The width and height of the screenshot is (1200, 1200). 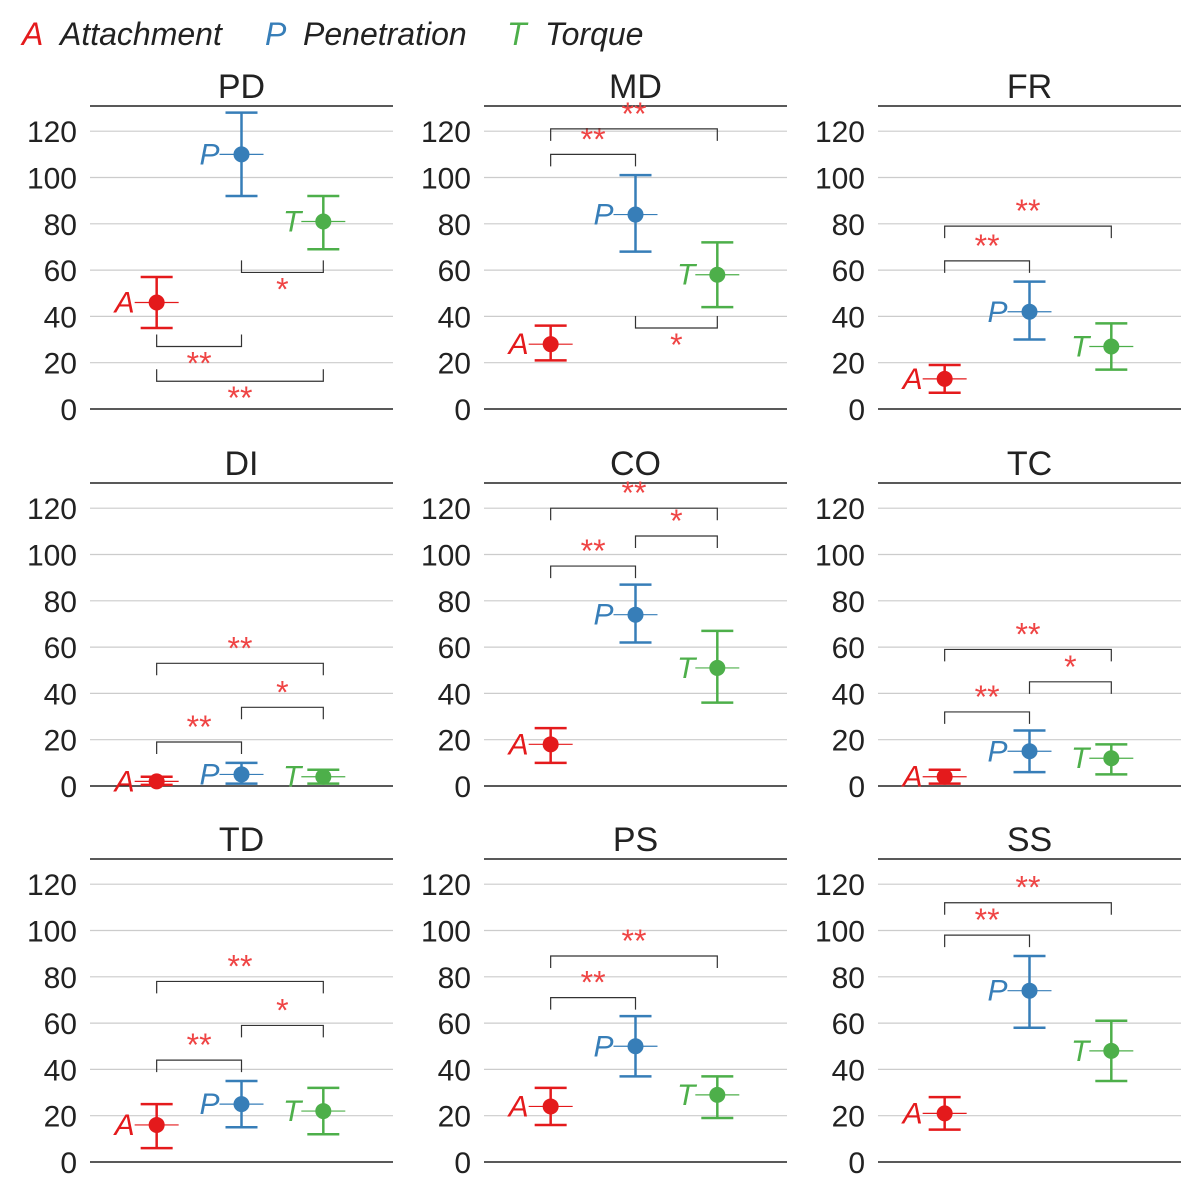 What do you see at coordinates (635, 87) in the screenshot?
I see `panel-title: MD` at bounding box center [635, 87].